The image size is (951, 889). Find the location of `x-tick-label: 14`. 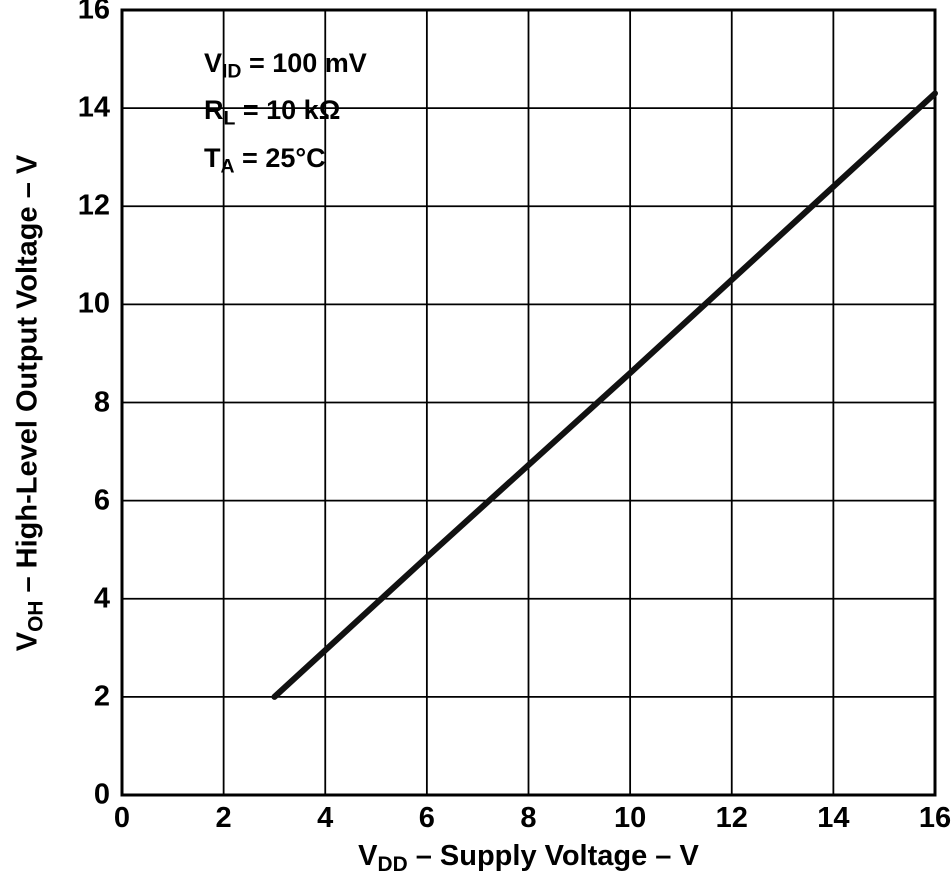

x-tick-label: 14 is located at coordinates (833, 818).